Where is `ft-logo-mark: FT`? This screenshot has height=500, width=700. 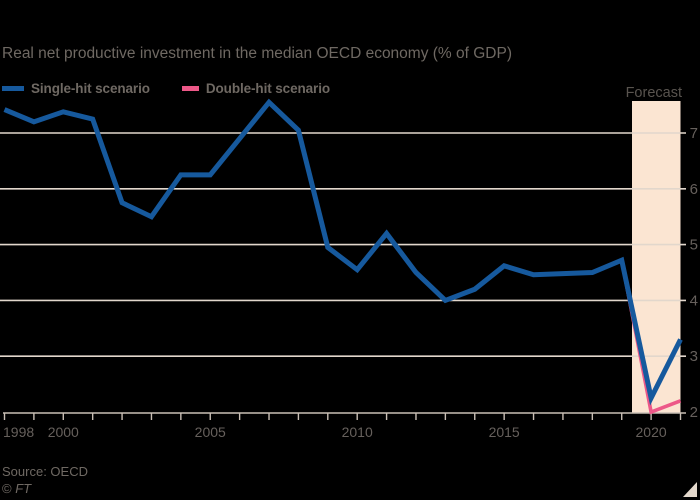
ft-logo-mark: FT is located at coordinates (23, 488).